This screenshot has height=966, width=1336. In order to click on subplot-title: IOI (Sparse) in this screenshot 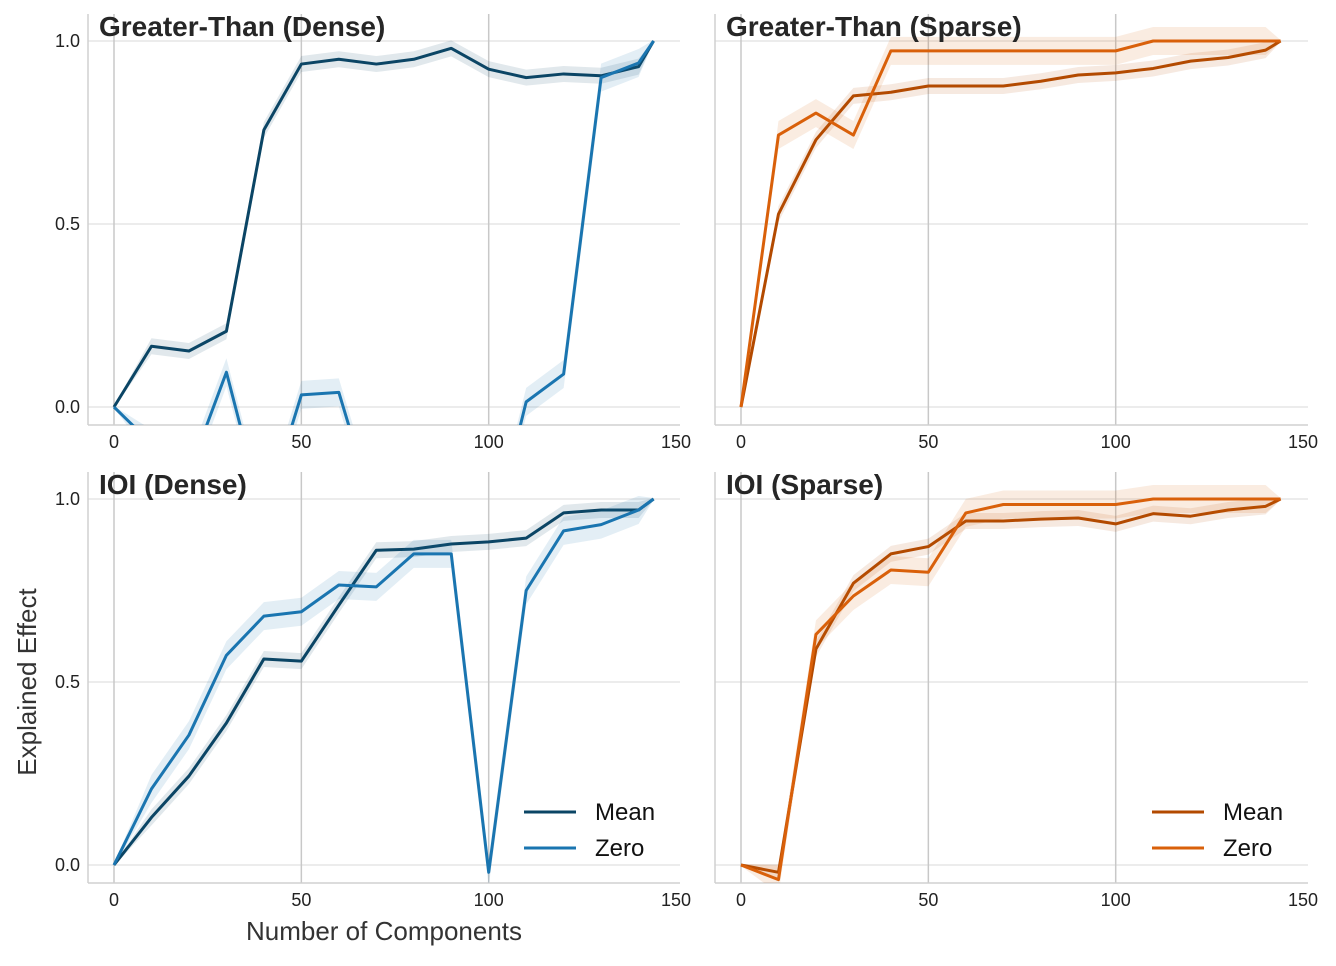, I will do `click(804, 484)`.